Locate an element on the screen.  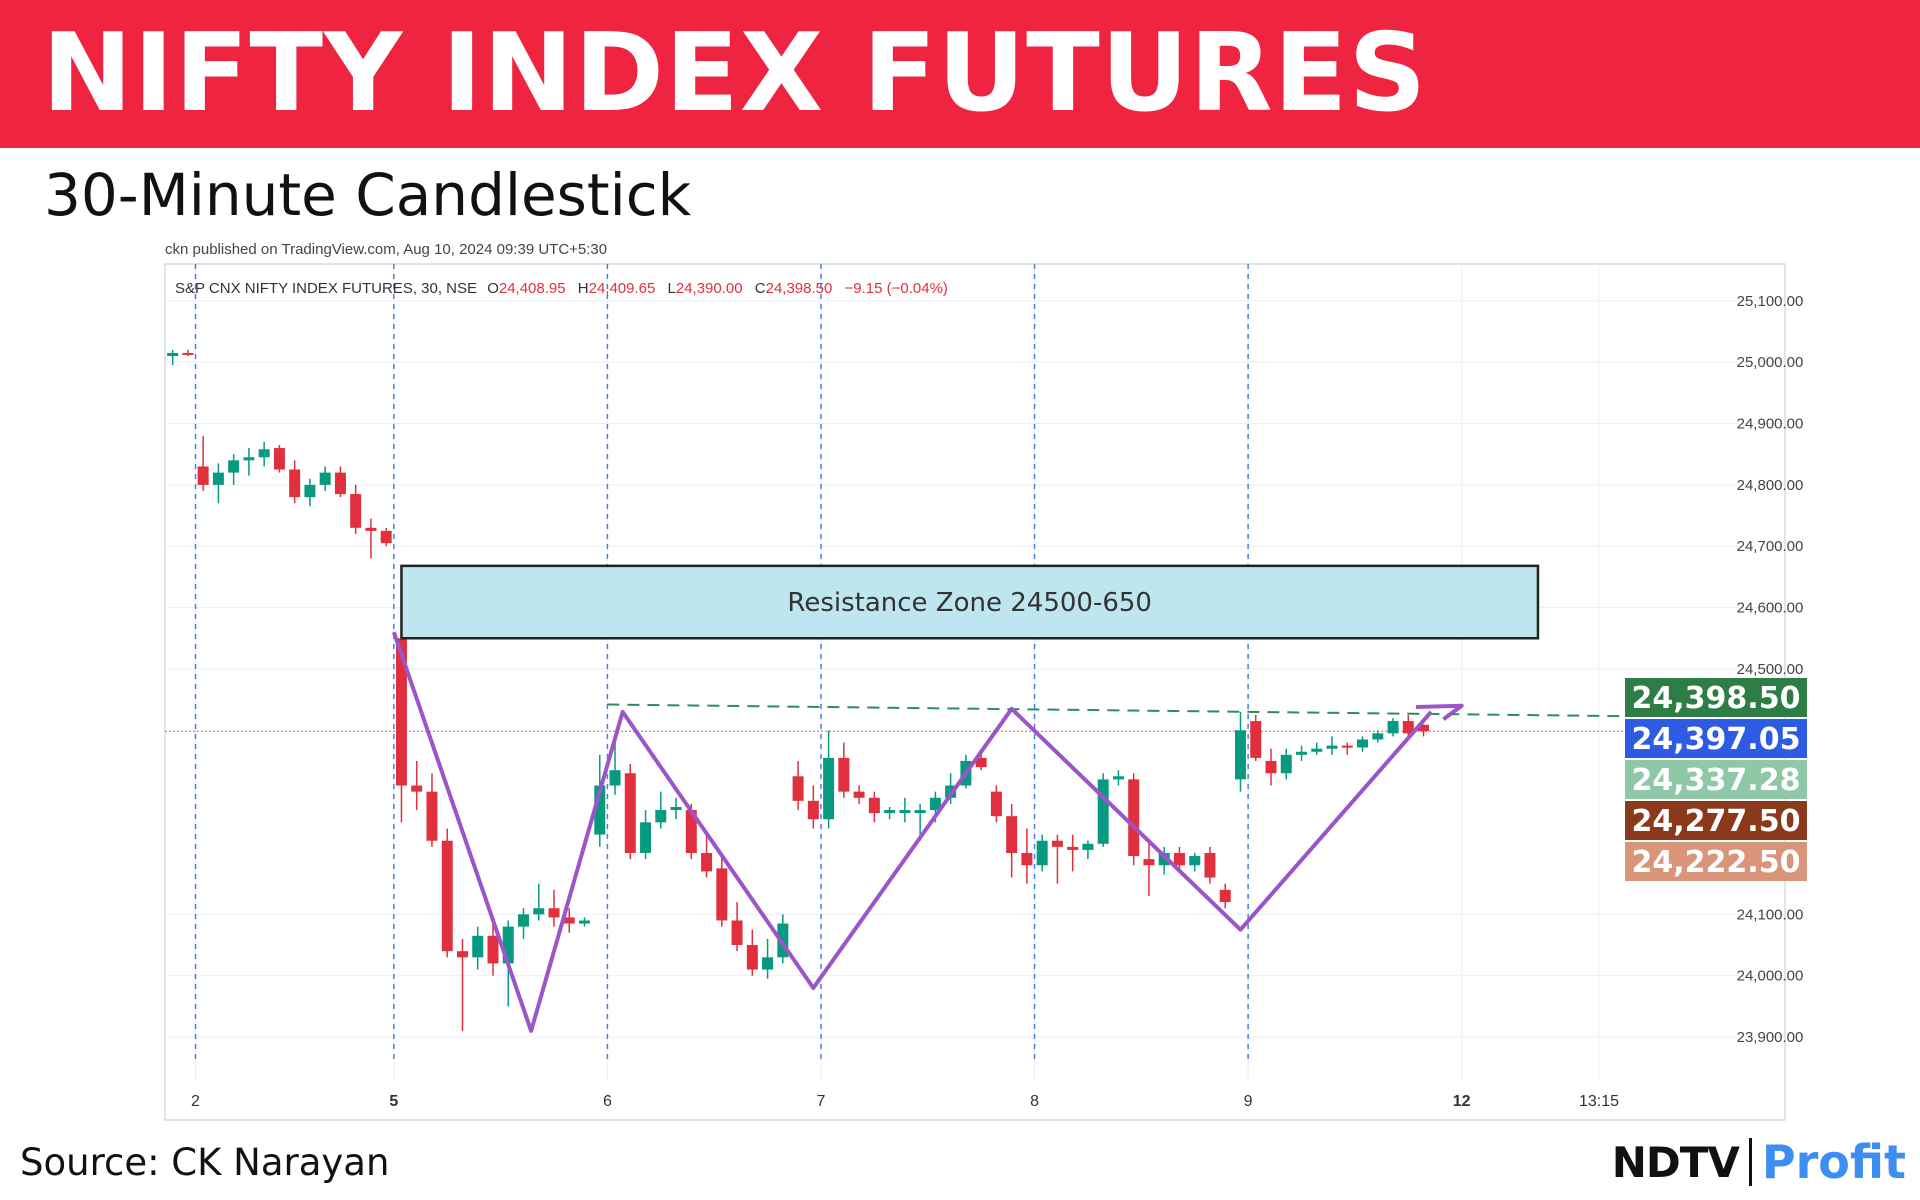
title-banner: NIFTY INDEX FUTURES is located at coordinates (960, 74).